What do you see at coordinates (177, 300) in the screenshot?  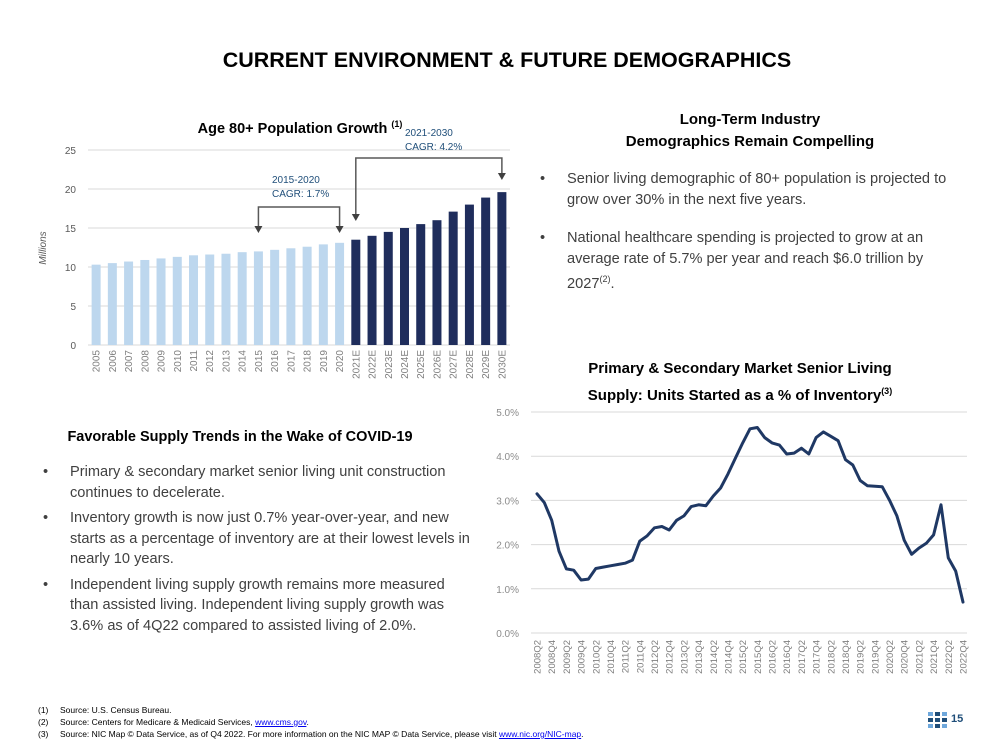 I see `bar-2010` at bounding box center [177, 300].